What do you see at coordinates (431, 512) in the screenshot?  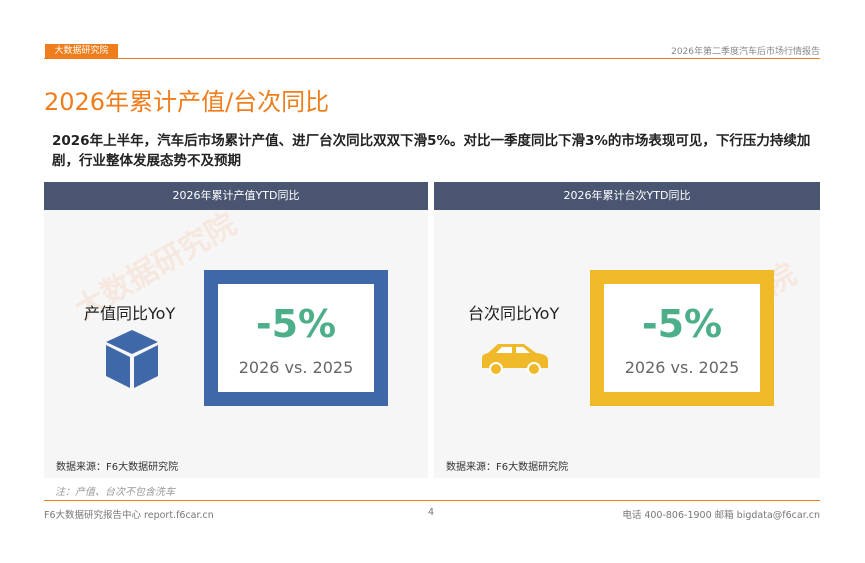 I see `page-number: 4` at bounding box center [431, 512].